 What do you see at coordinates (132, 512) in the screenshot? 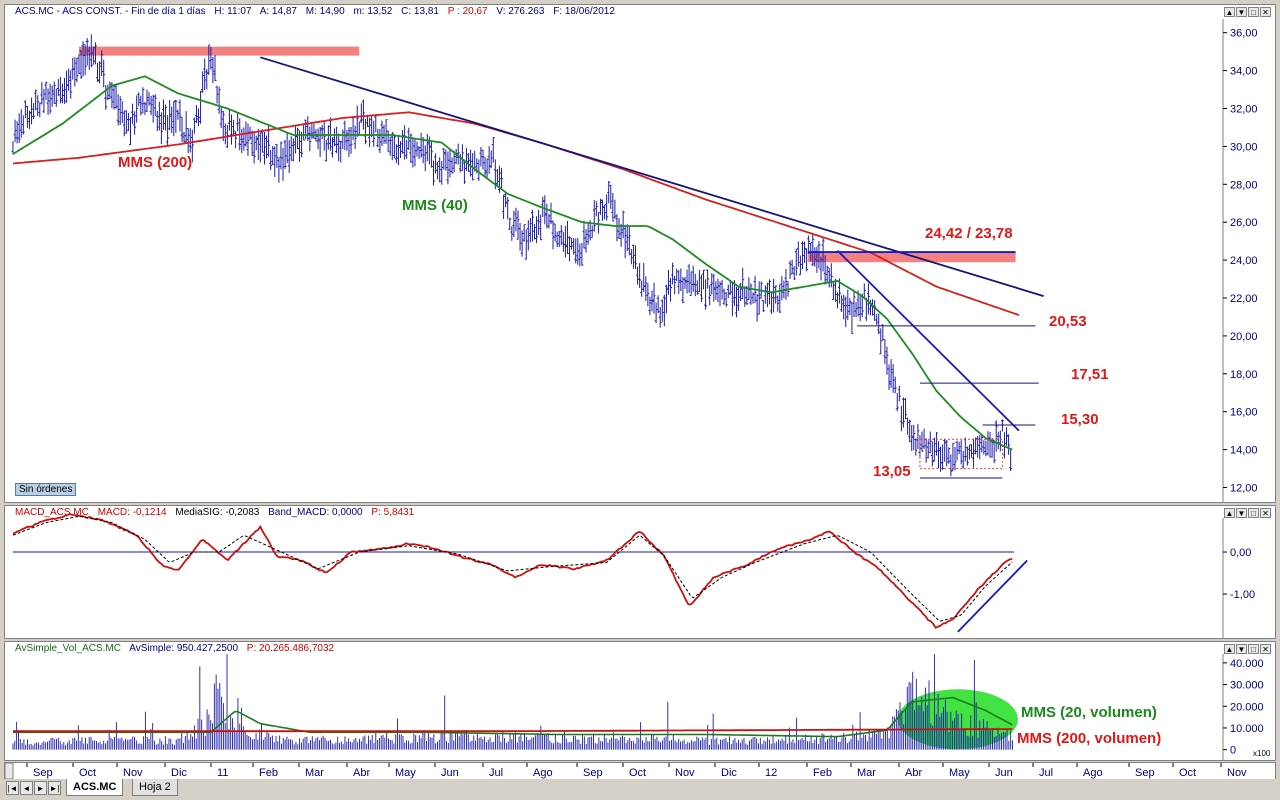
I see `macd-title-part: MACD: -0,1214` at bounding box center [132, 512].